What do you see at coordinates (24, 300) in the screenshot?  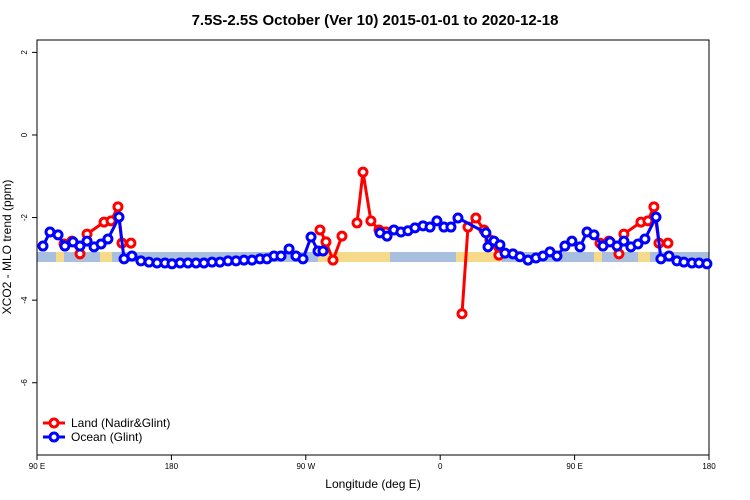 I see `y-tick-label: -4` at bounding box center [24, 300].